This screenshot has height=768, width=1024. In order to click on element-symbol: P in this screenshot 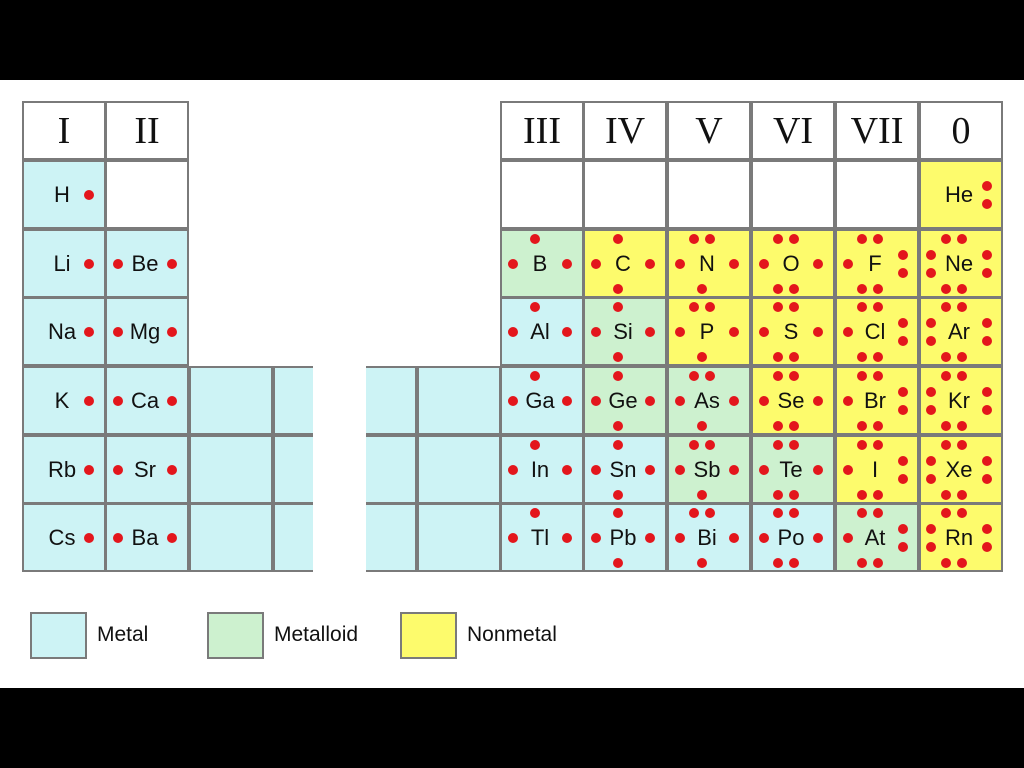, I will do `click(707, 331)`.